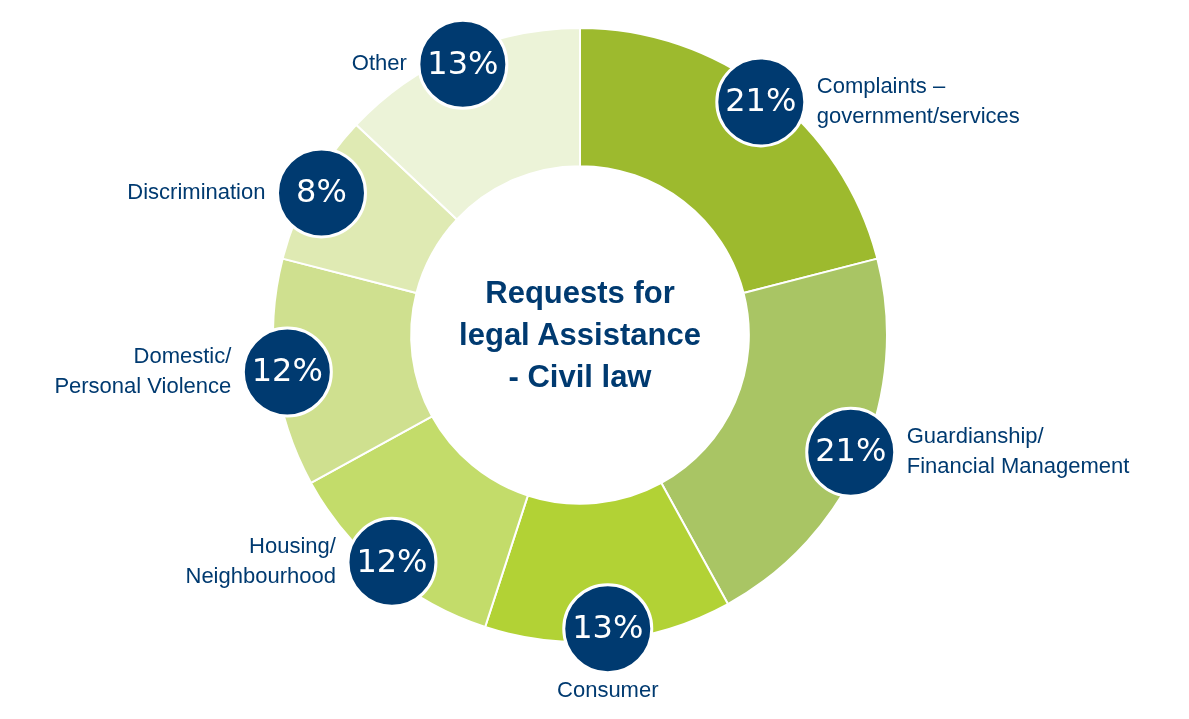 The height and width of the screenshot is (719, 1189). I want to click on slice-label: Other, so click(379, 63).